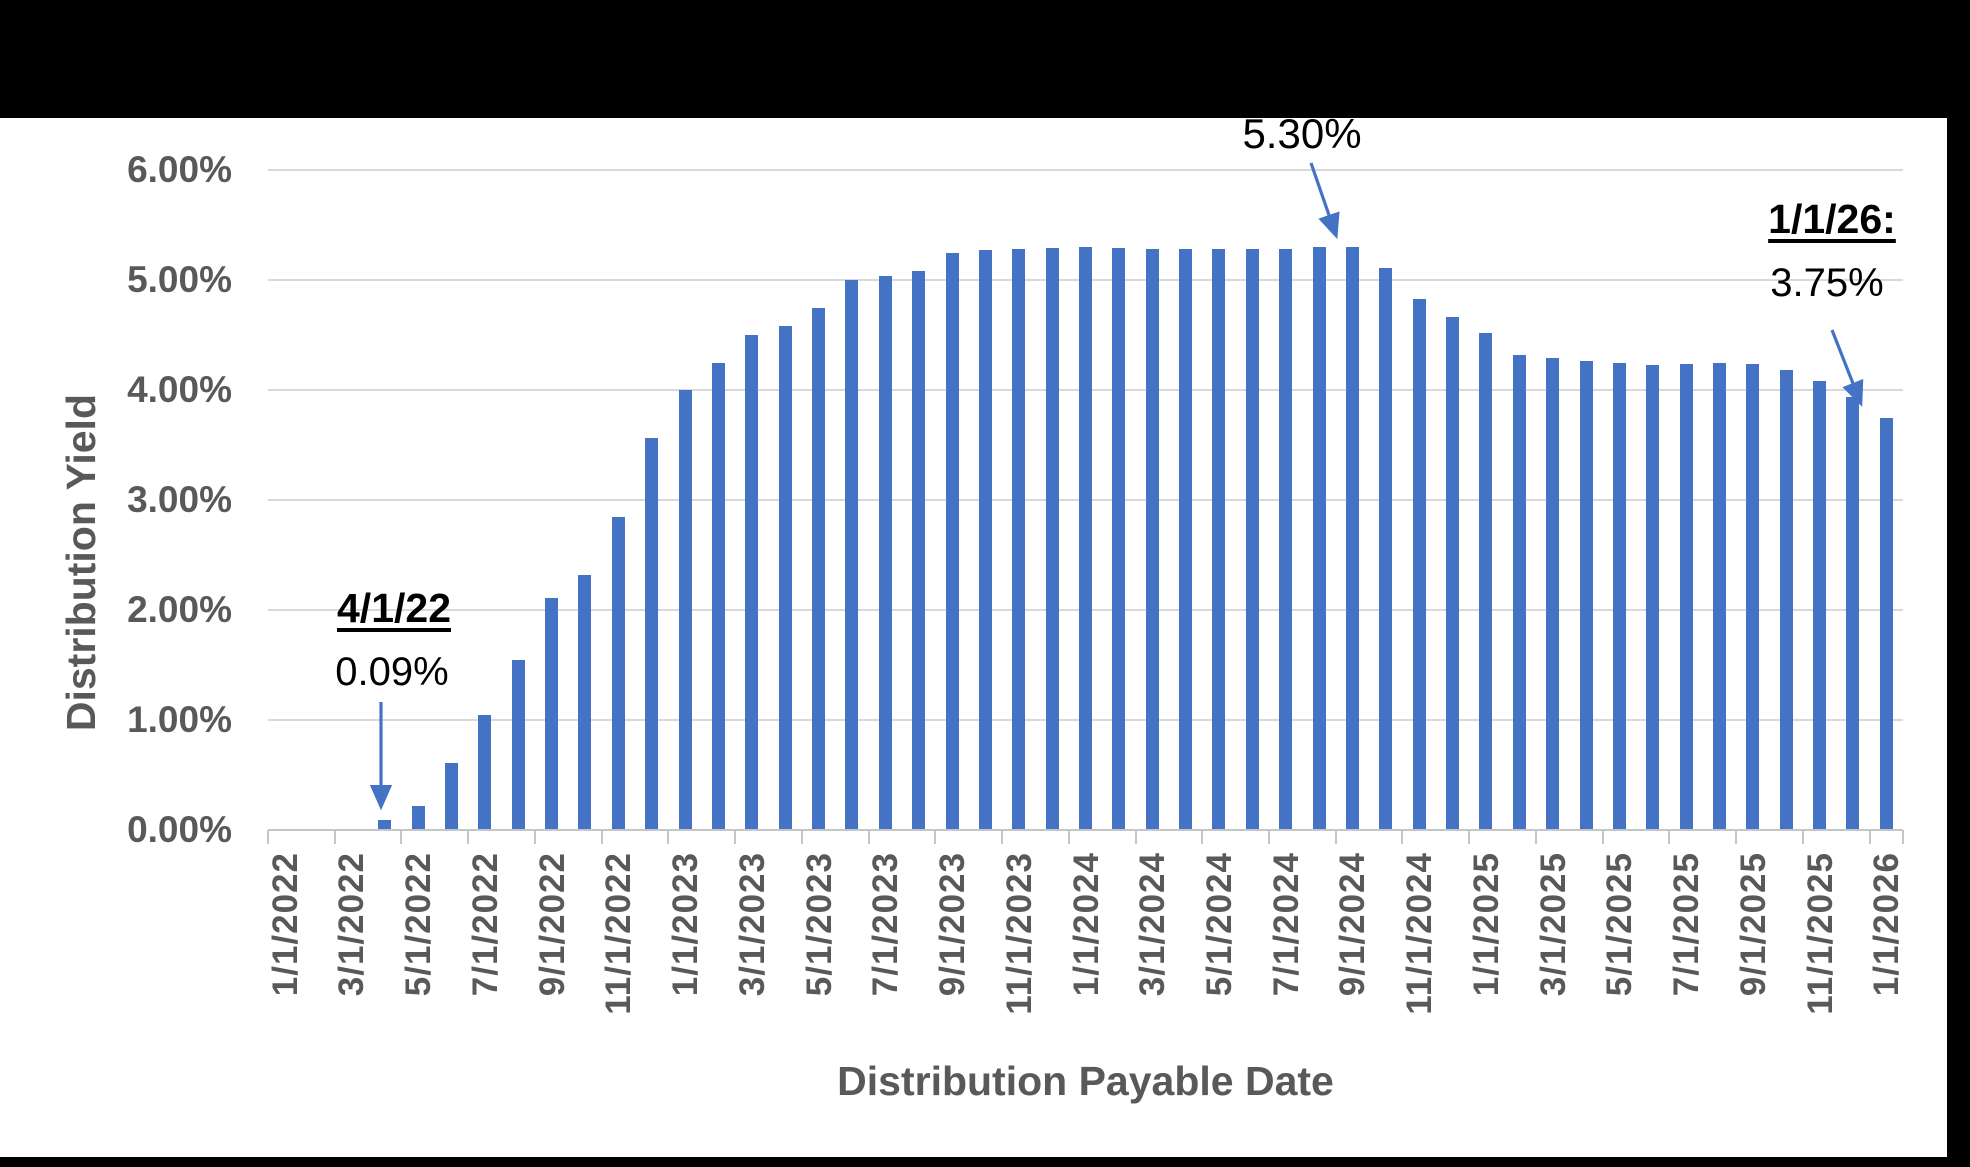  I want to click on black-top-bar, so click(985, 59).